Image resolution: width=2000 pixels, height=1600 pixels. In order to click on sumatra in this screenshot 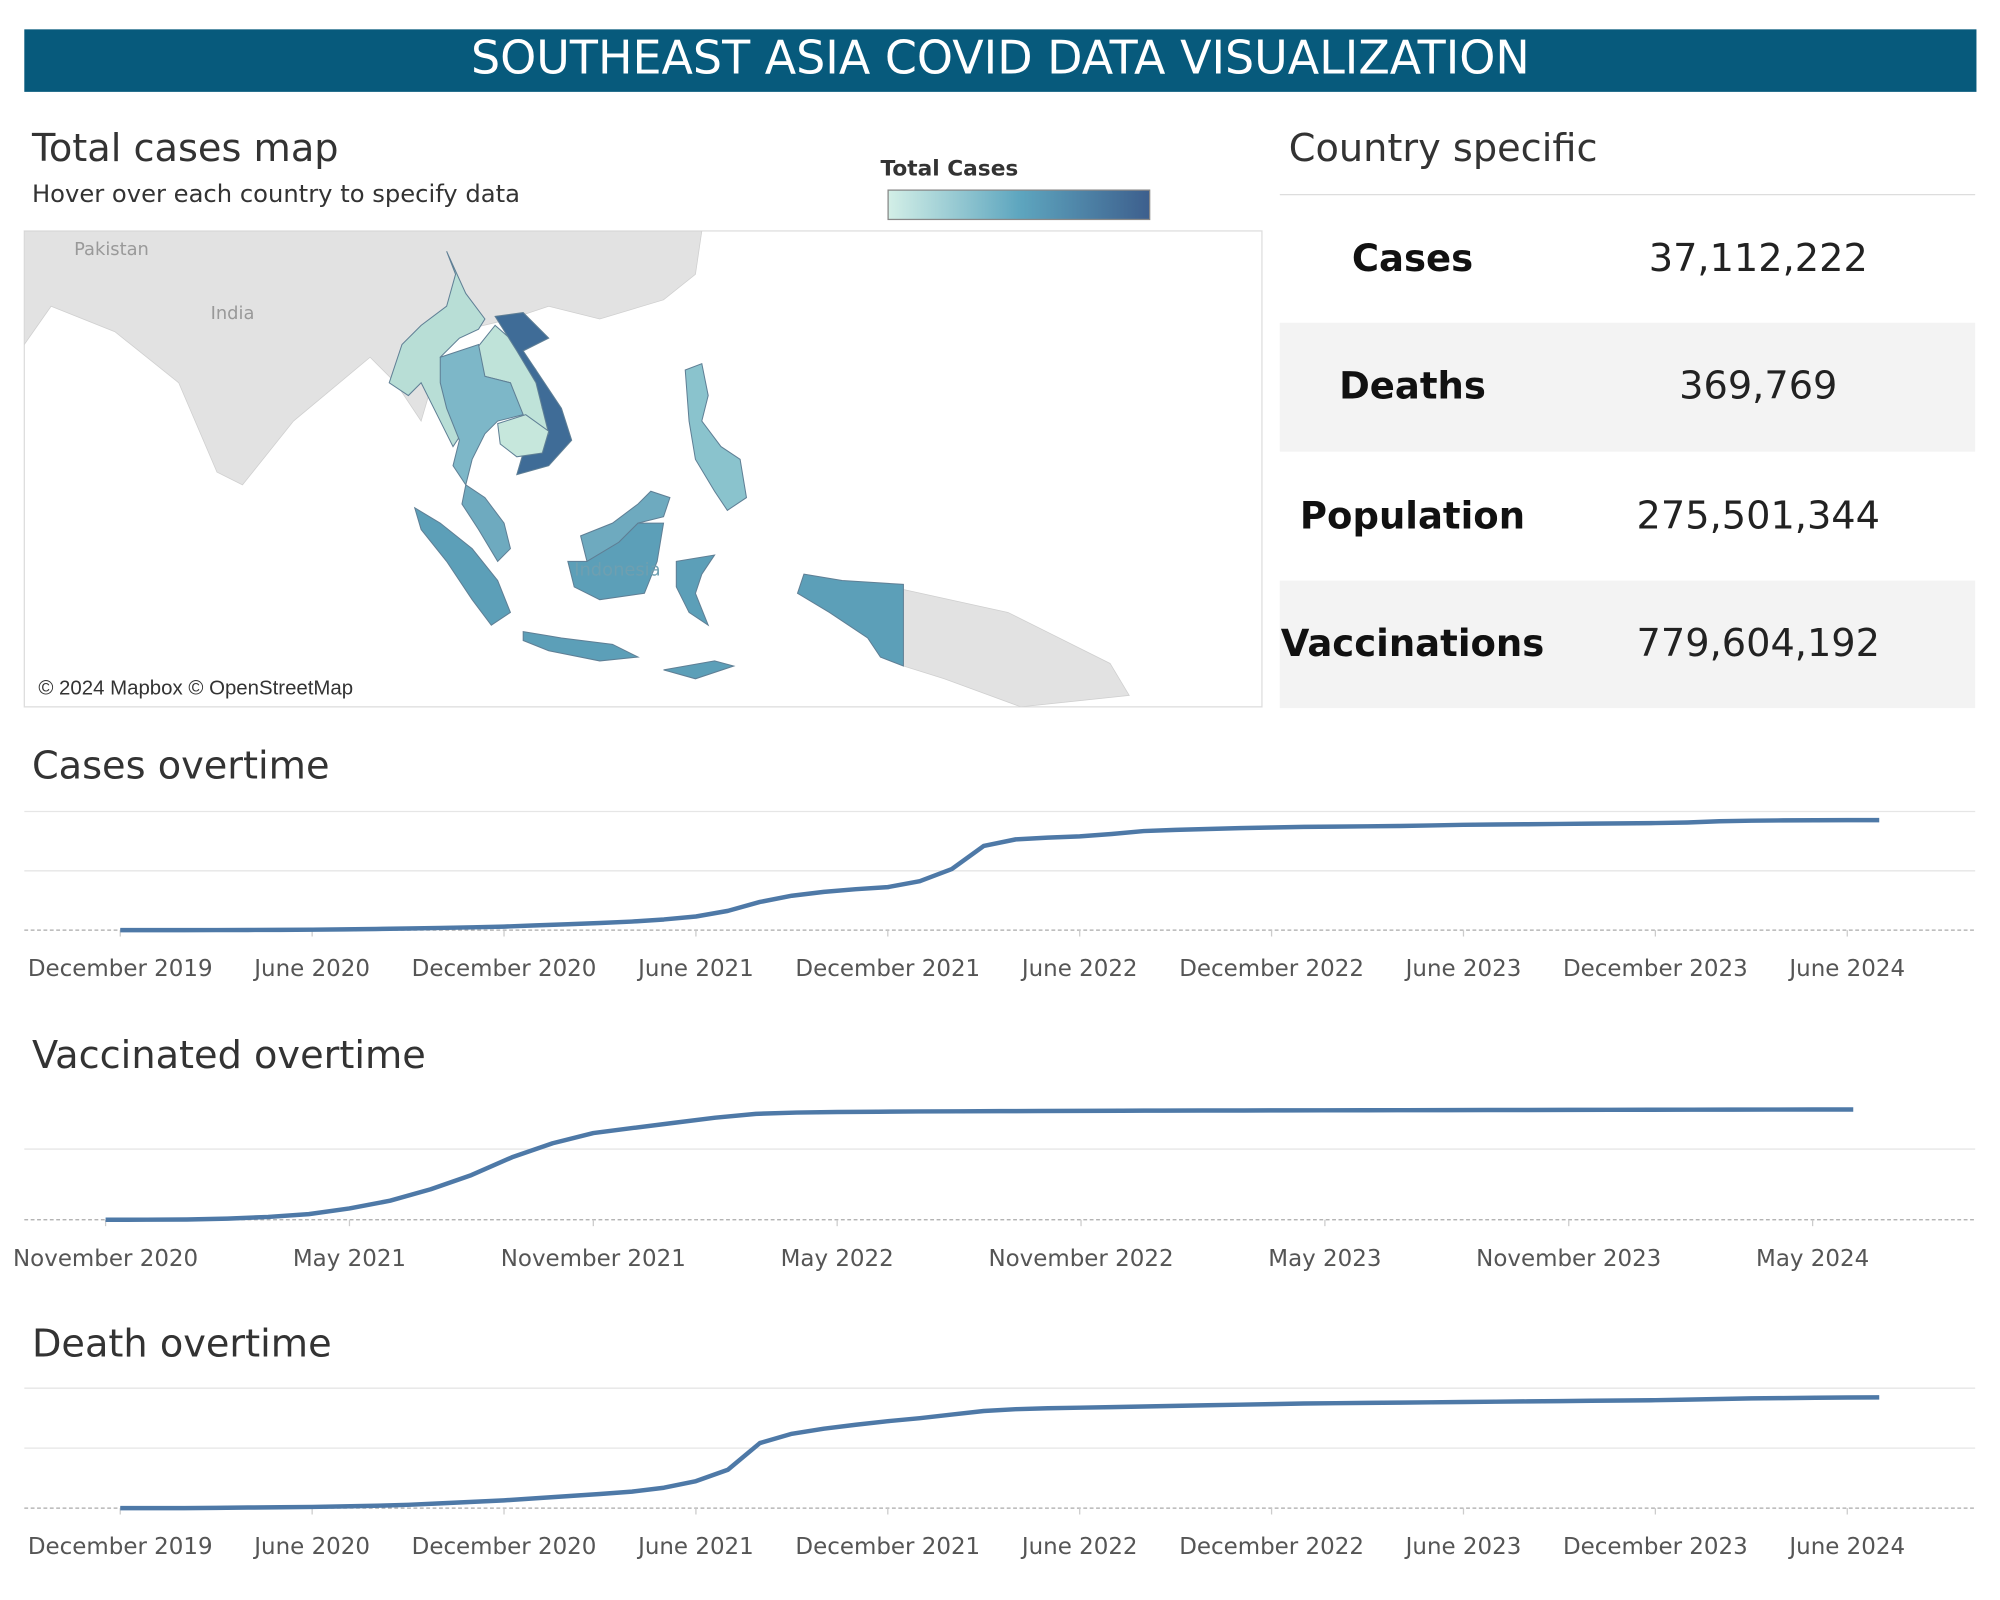, I will do `click(462, 566)`.